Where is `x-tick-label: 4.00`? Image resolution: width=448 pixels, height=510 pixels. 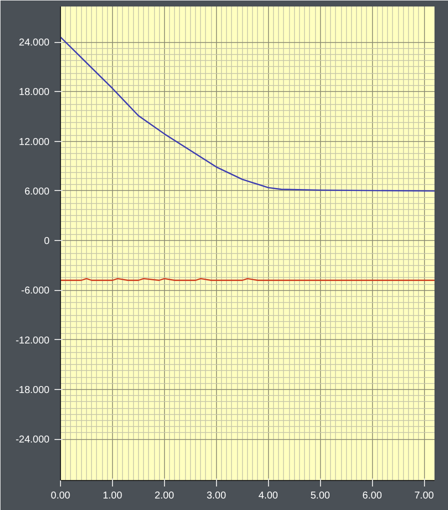
x-tick-label: 4.00 is located at coordinates (268, 496).